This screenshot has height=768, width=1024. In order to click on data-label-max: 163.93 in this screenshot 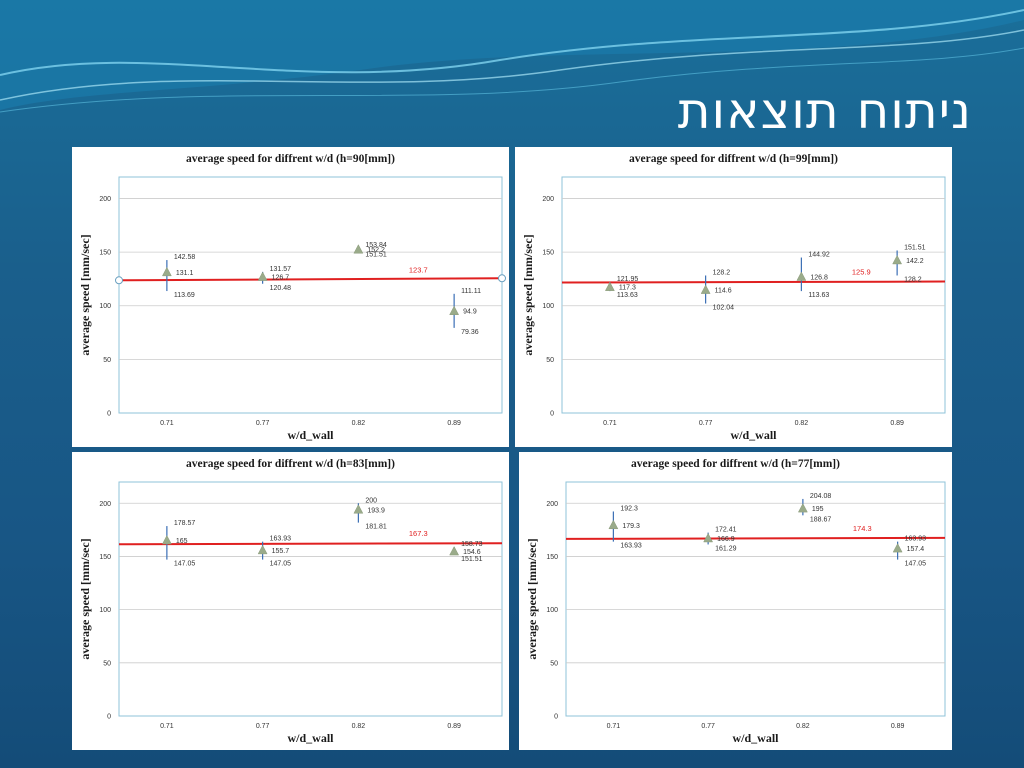, I will do `click(916, 539)`.